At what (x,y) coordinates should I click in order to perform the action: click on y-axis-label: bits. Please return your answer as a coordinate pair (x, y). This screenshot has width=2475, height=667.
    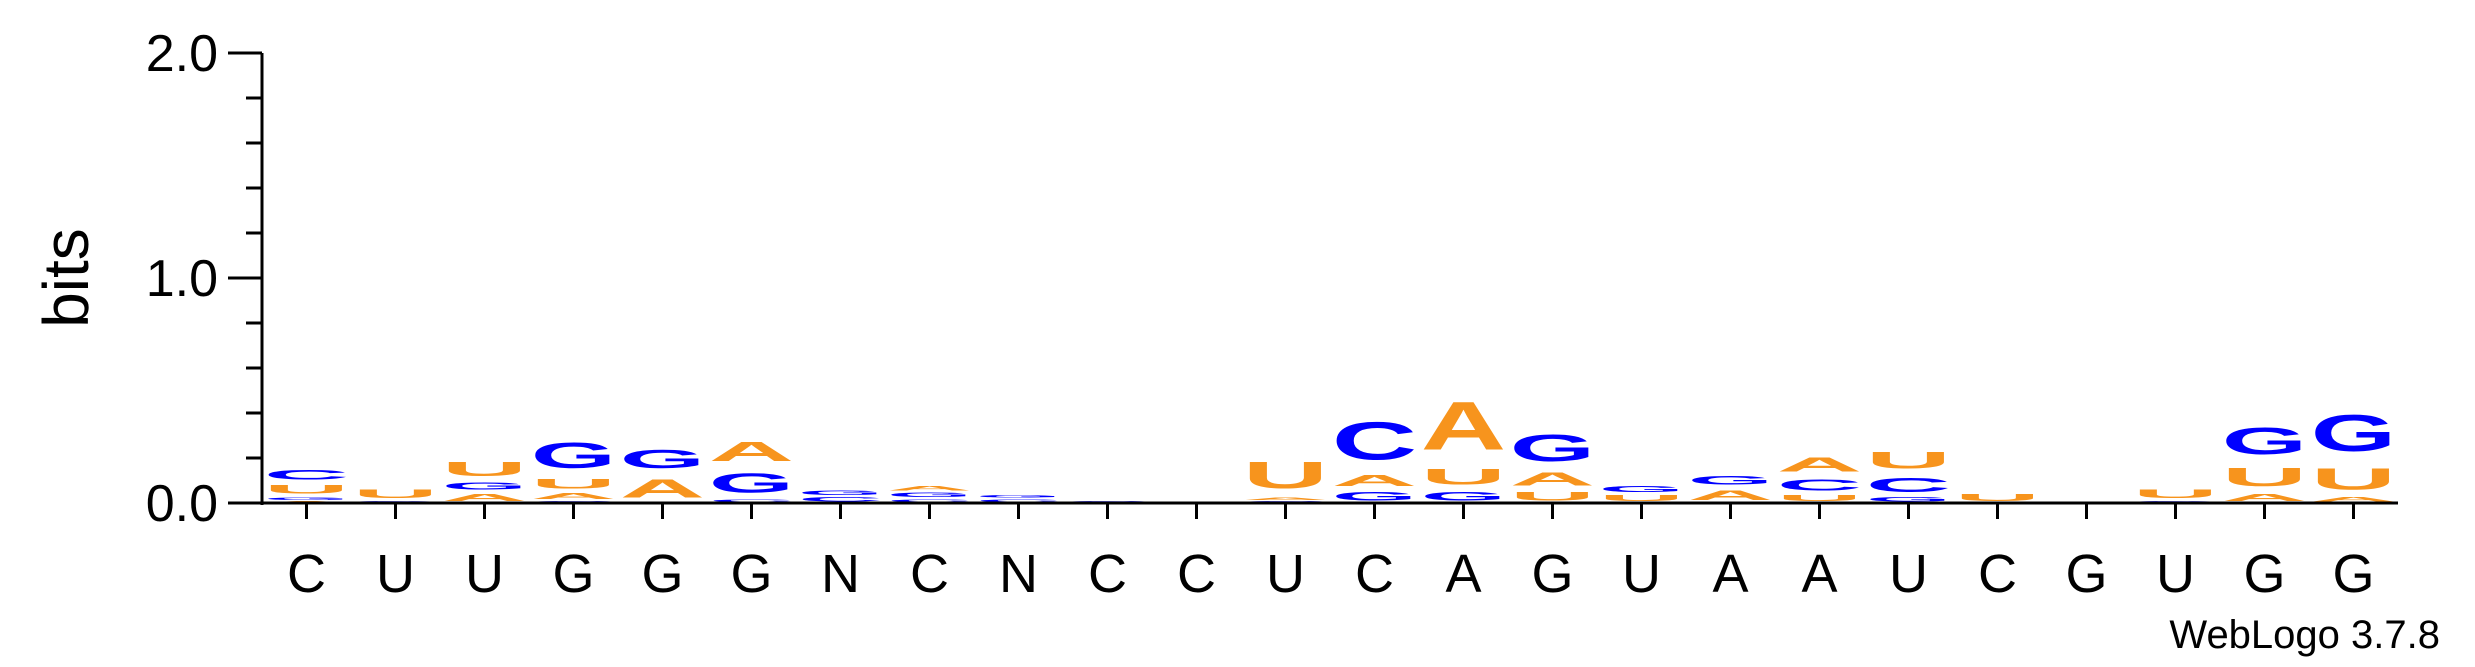
    Looking at the image, I should click on (66, 278).